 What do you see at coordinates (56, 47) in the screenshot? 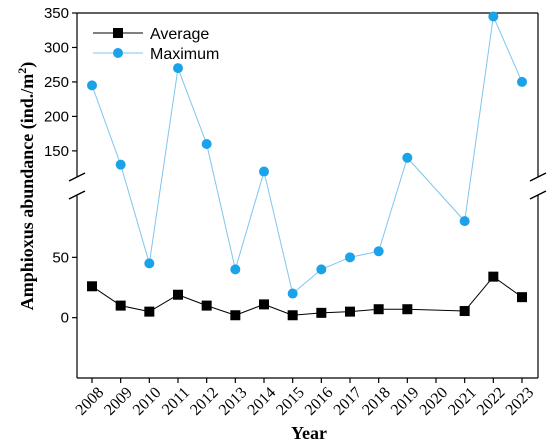
I see `y-tick-label: 300` at bounding box center [56, 47].